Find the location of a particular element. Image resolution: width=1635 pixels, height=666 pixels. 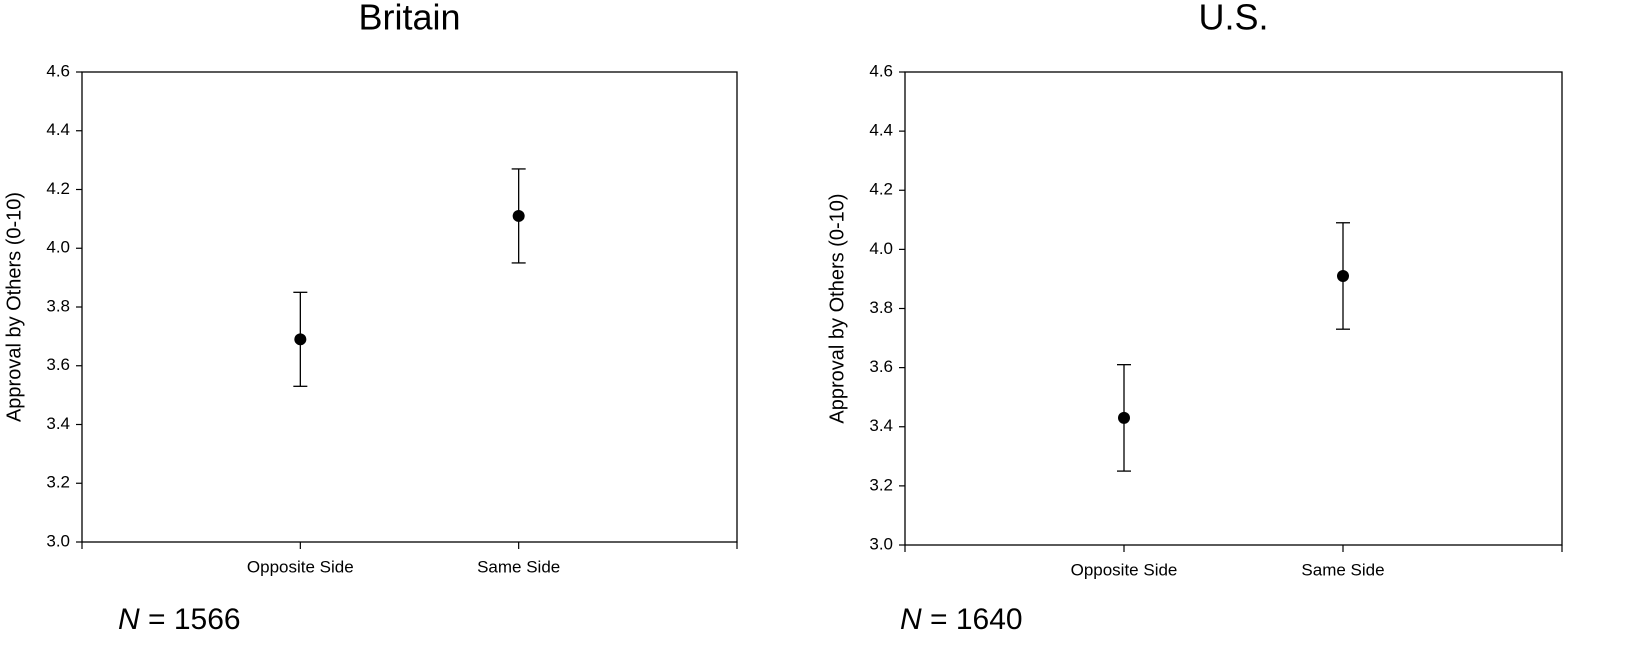

sample-size: N = 1566 is located at coordinates (179, 619).